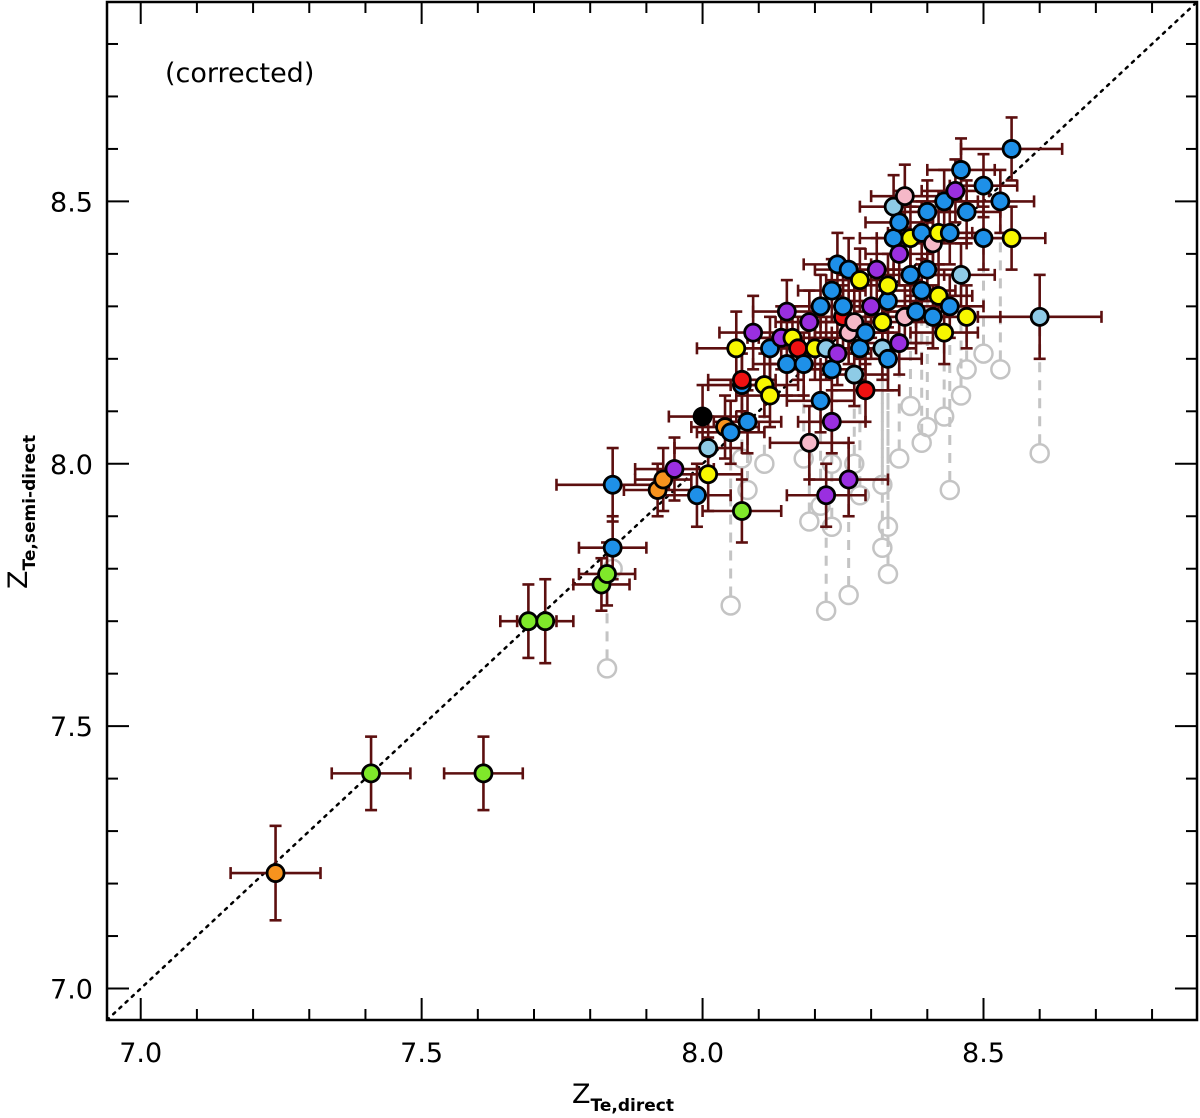 The image size is (1200, 1118). I want to click on x-tick-label: 8.0, so click(702, 1053).